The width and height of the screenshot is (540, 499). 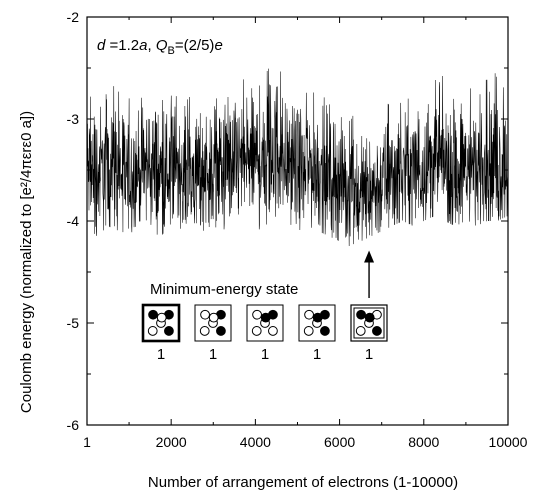 I want to click on arrow-head, so click(x=369, y=256).